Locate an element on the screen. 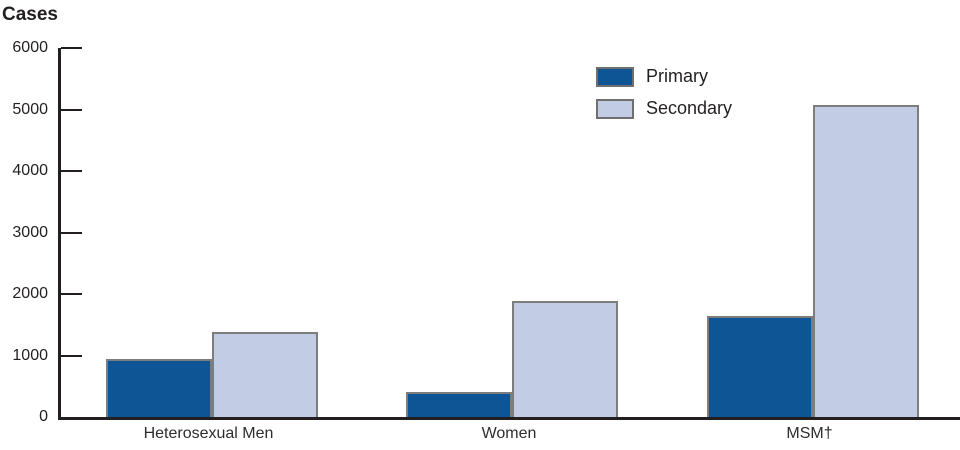 The image size is (960, 450). primary-swatch is located at coordinates (615, 76).